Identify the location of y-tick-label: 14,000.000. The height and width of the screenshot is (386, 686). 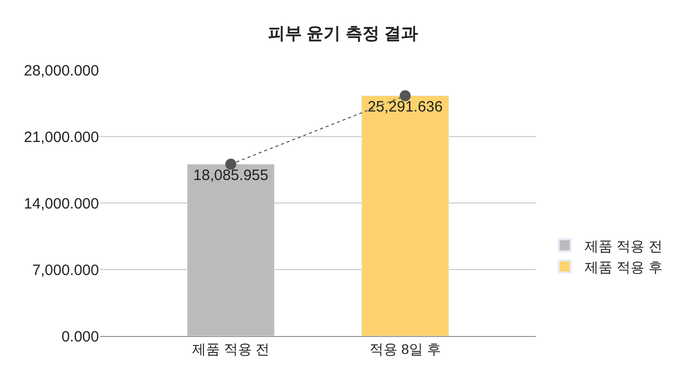
(61, 203).